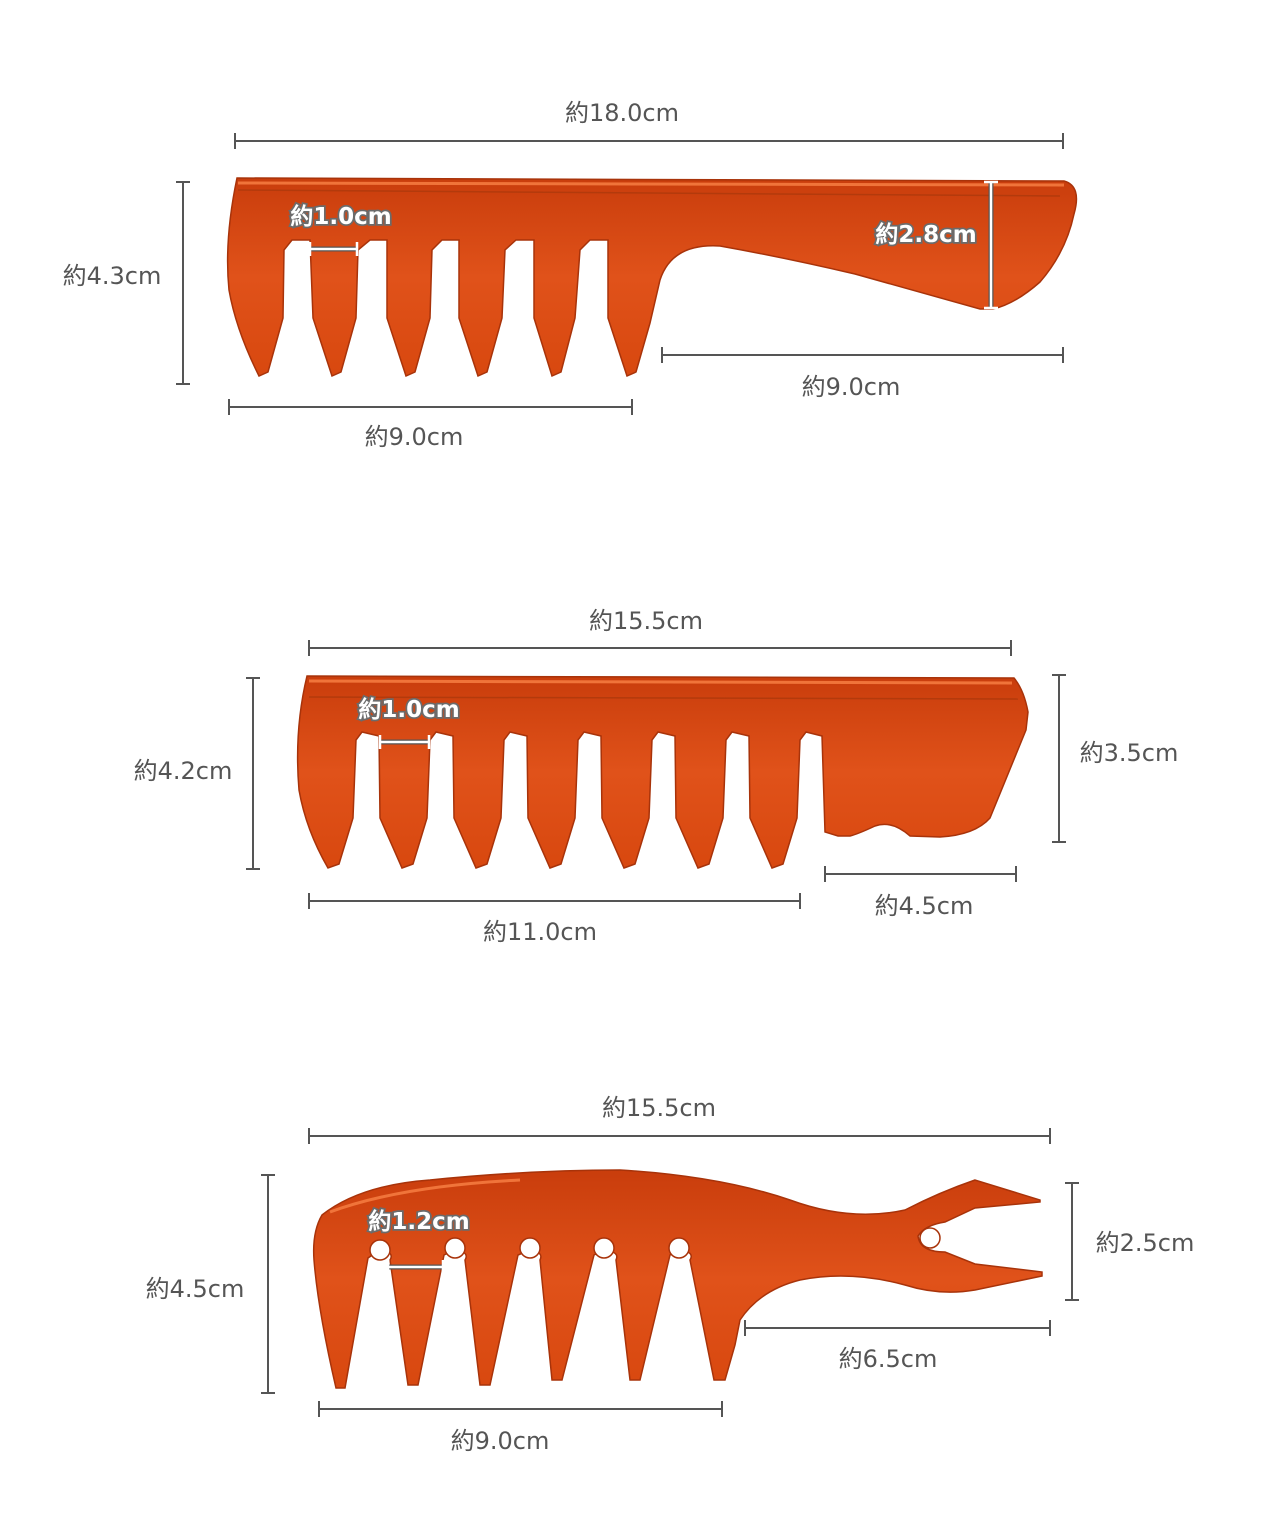  What do you see at coordinates (418, 1221) in the screenshot?
I see `comb-3-tooth-gap-label: 約1.2cm` at bounding box center [418, 1221].